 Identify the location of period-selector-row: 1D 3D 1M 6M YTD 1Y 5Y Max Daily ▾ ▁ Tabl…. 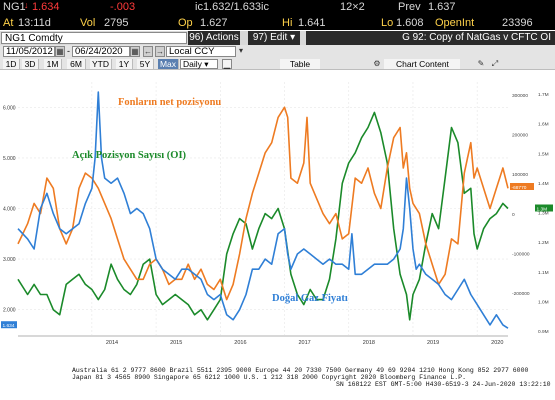
(277, 64).